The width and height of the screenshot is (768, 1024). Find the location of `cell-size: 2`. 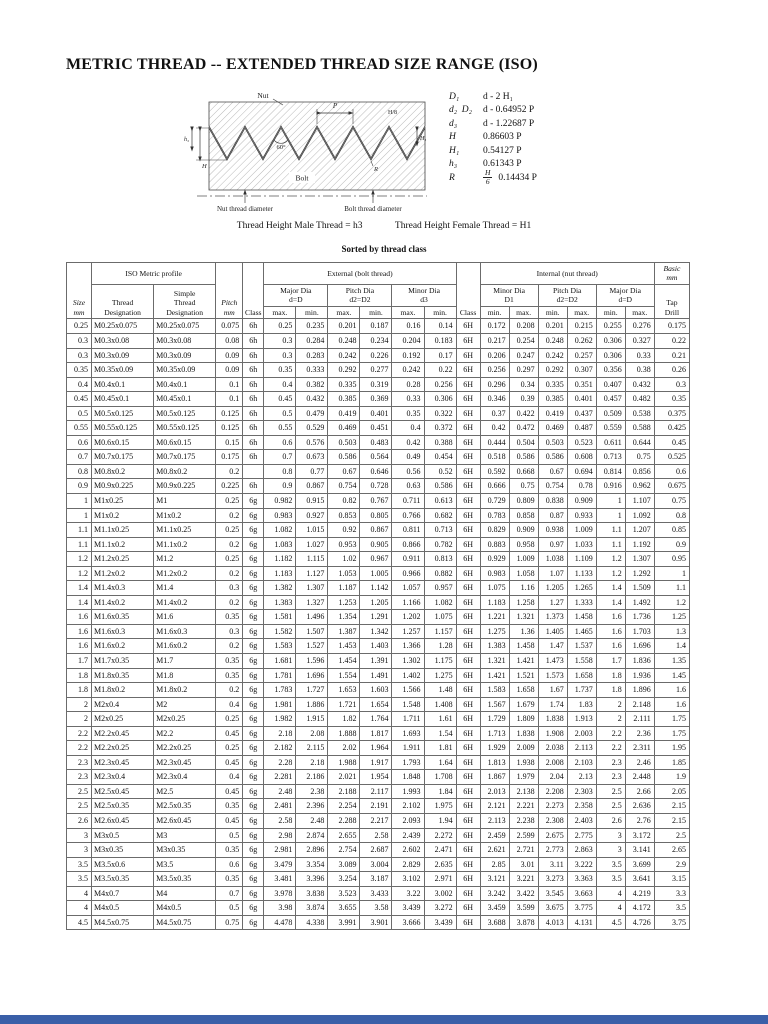

cell-size: 2 is located at coordinates (79, 704).